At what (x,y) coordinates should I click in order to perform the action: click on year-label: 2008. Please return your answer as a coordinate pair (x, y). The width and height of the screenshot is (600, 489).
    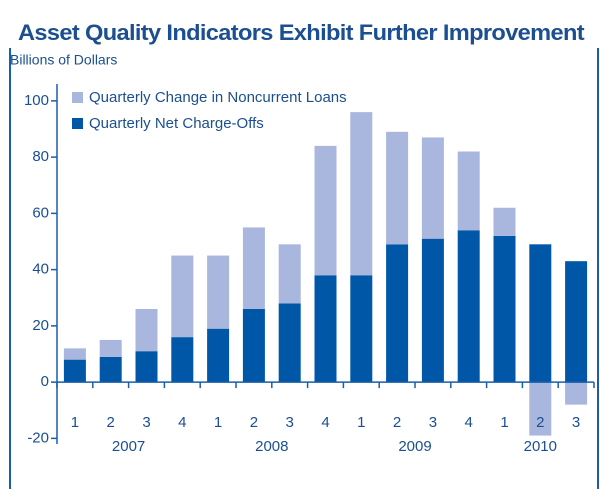
    Looking at the image, I should click on (271, 446).